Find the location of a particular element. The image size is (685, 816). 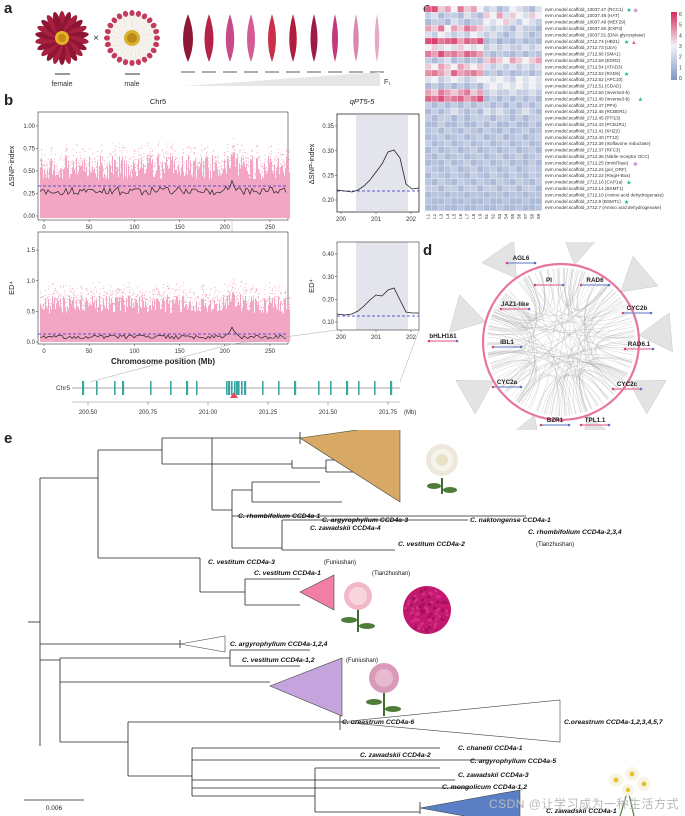

x-tick-label: 150 is located at coordinates (180, 228).